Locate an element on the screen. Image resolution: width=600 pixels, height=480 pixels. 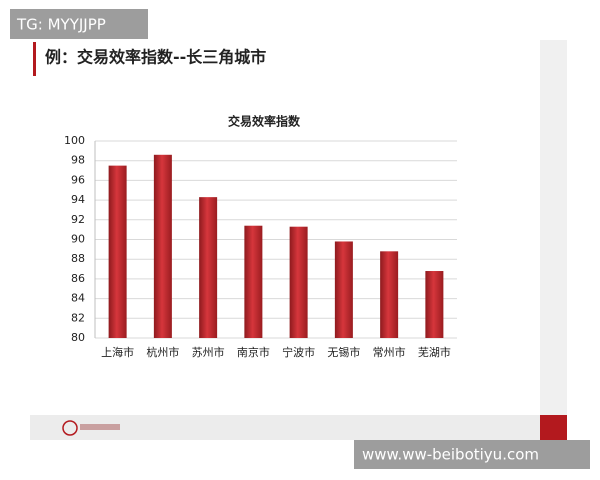
footer-logo is located at coordinates (70, 428).